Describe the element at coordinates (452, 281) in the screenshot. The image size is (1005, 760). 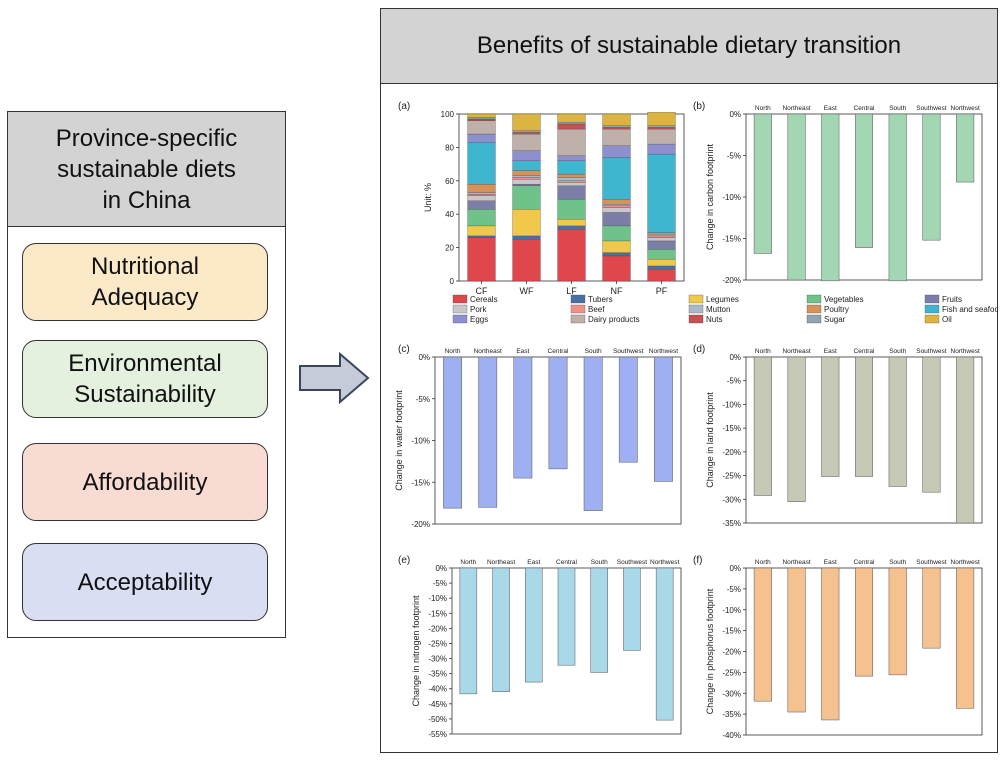
I see `y-tick-label: 0` at that location.